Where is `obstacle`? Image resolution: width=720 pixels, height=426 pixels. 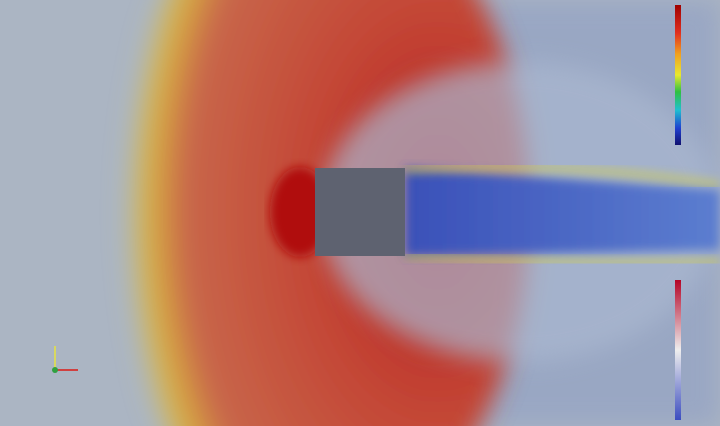
obstacle is located at coordinates (360, 212).